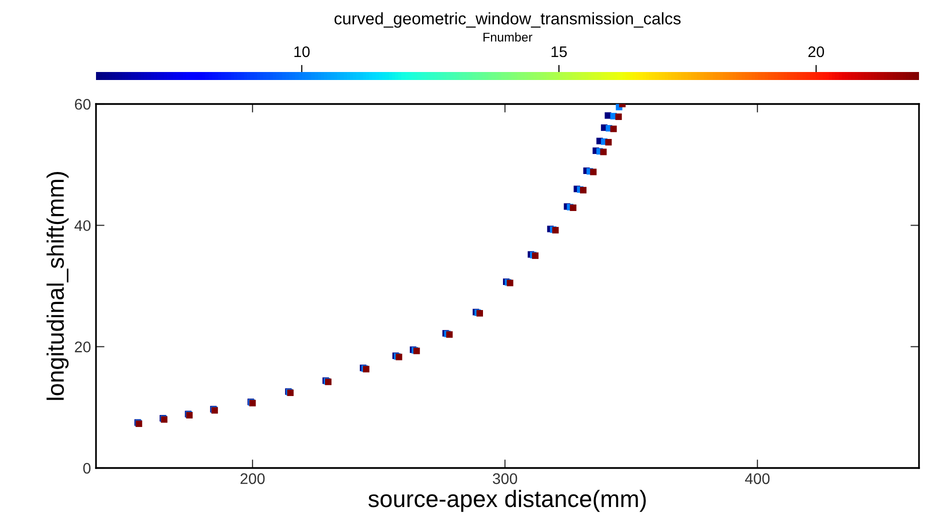  I want to click on y-axis-title: longitudinal_shift(mm), so click(57, 286).